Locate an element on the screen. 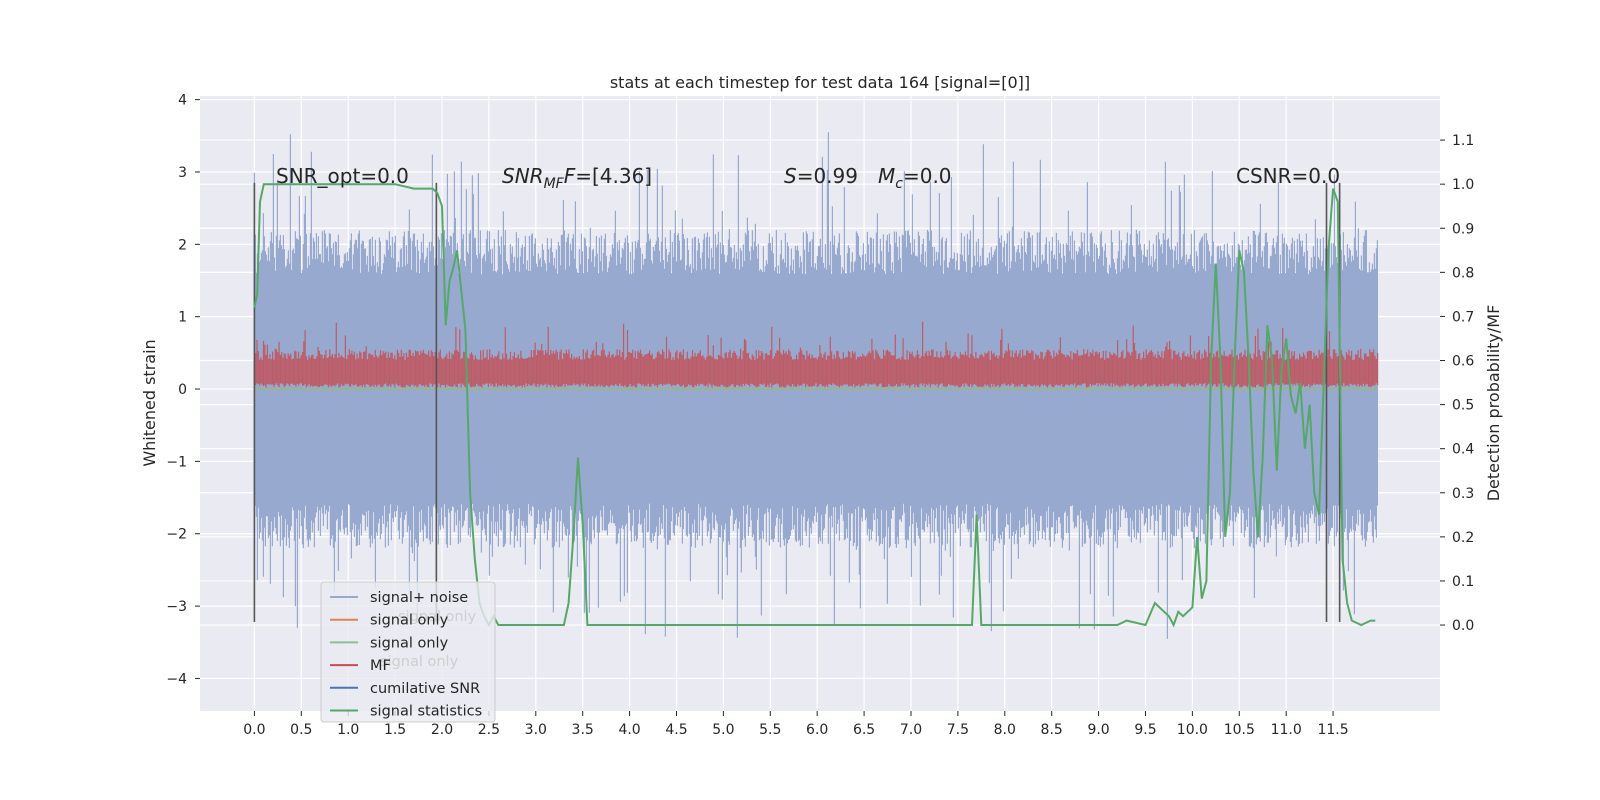  x-tick-label: 5.5 is located at coordinates (770, 730).